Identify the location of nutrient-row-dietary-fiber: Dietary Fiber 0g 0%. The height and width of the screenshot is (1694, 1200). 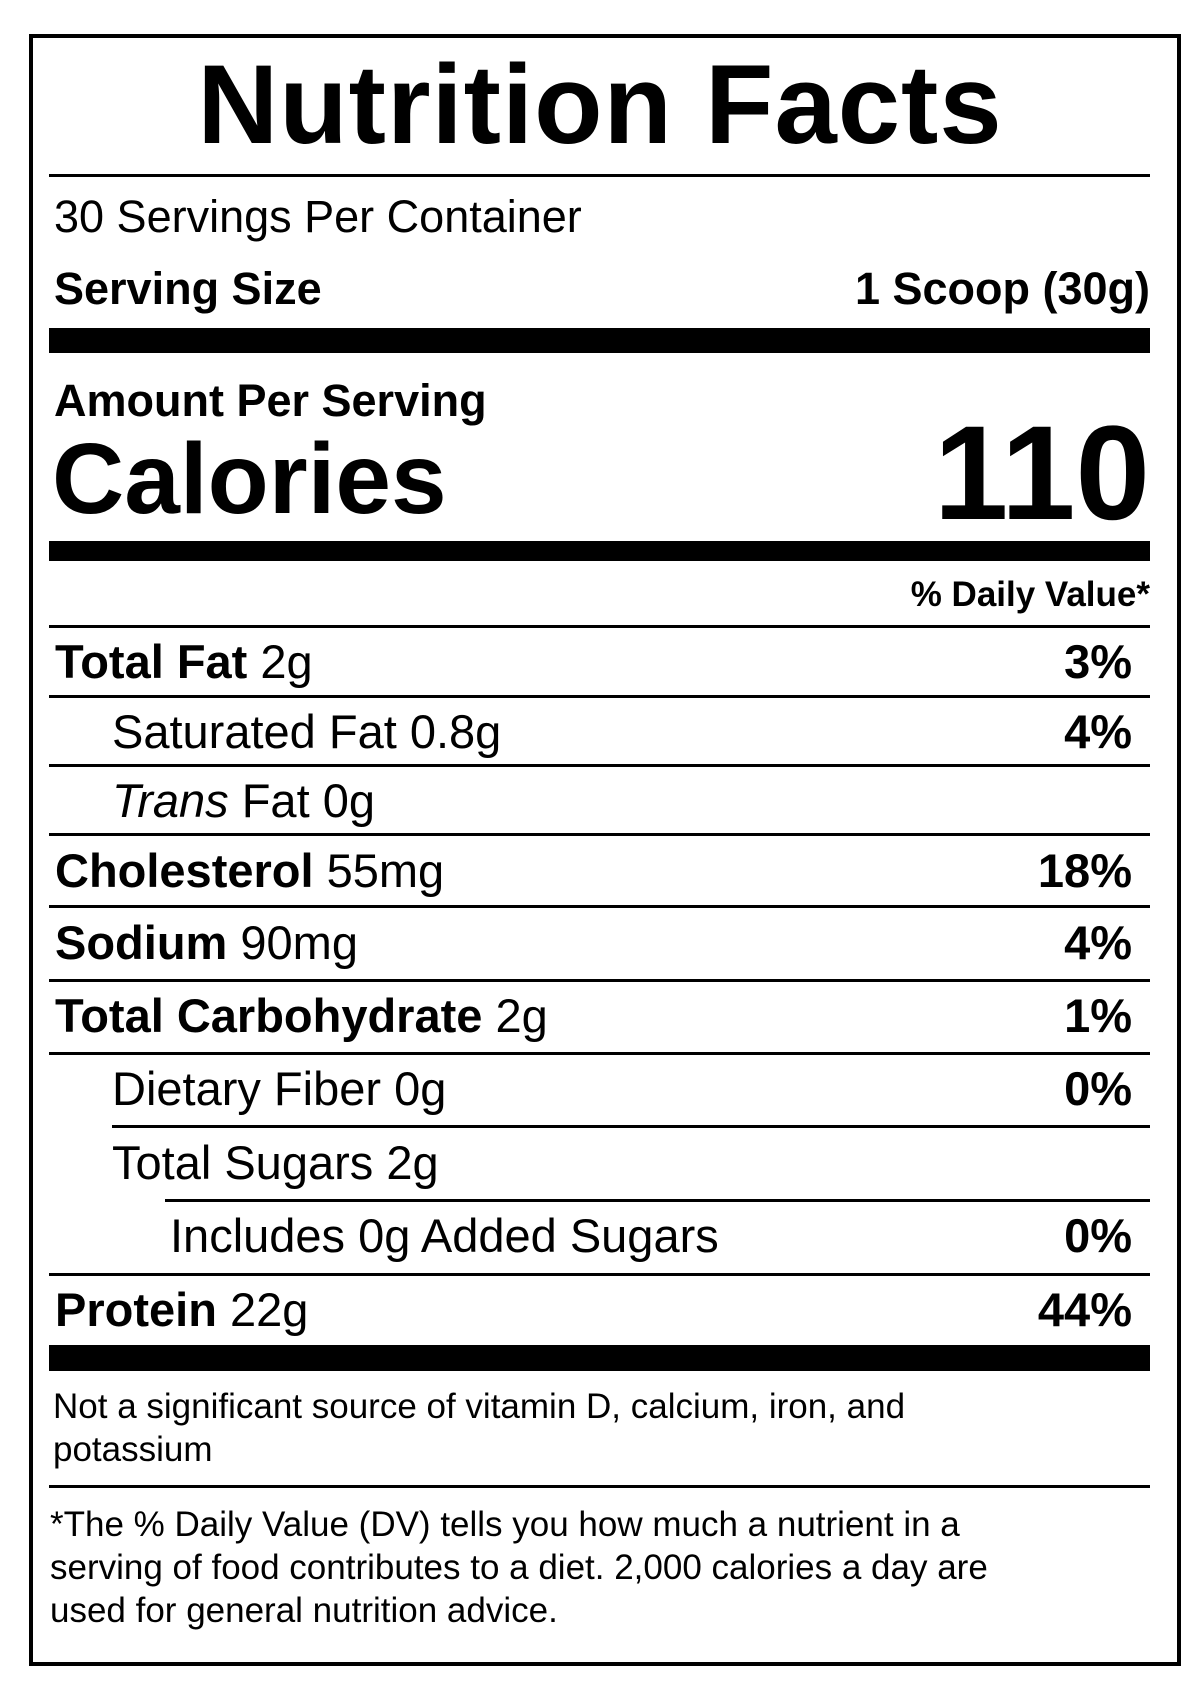
(622, 1088).